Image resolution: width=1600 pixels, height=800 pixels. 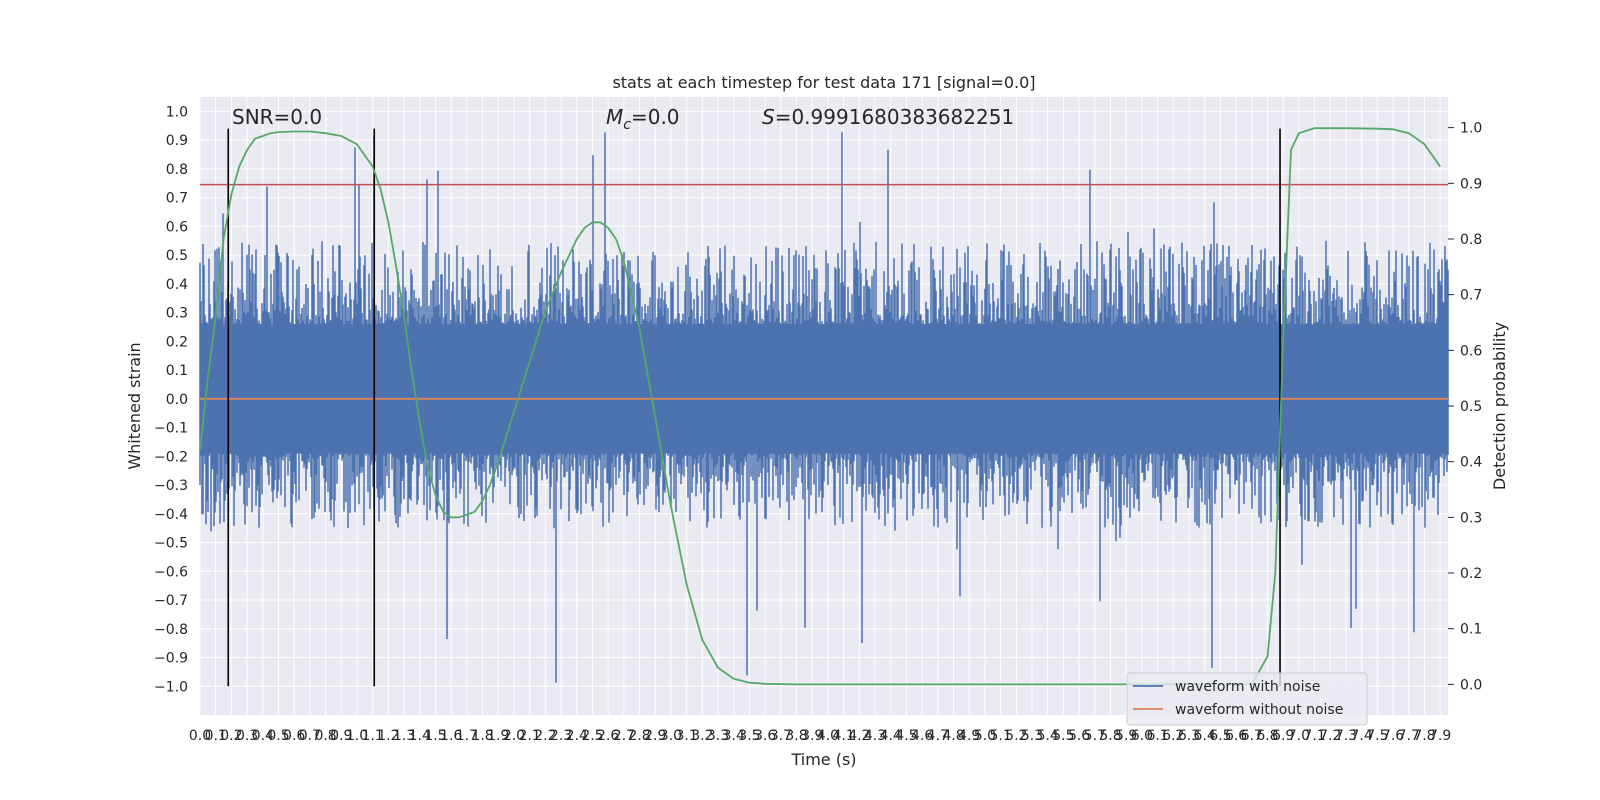 I want to click on y-tick-label: 0.6, so click(x=177, y=227).